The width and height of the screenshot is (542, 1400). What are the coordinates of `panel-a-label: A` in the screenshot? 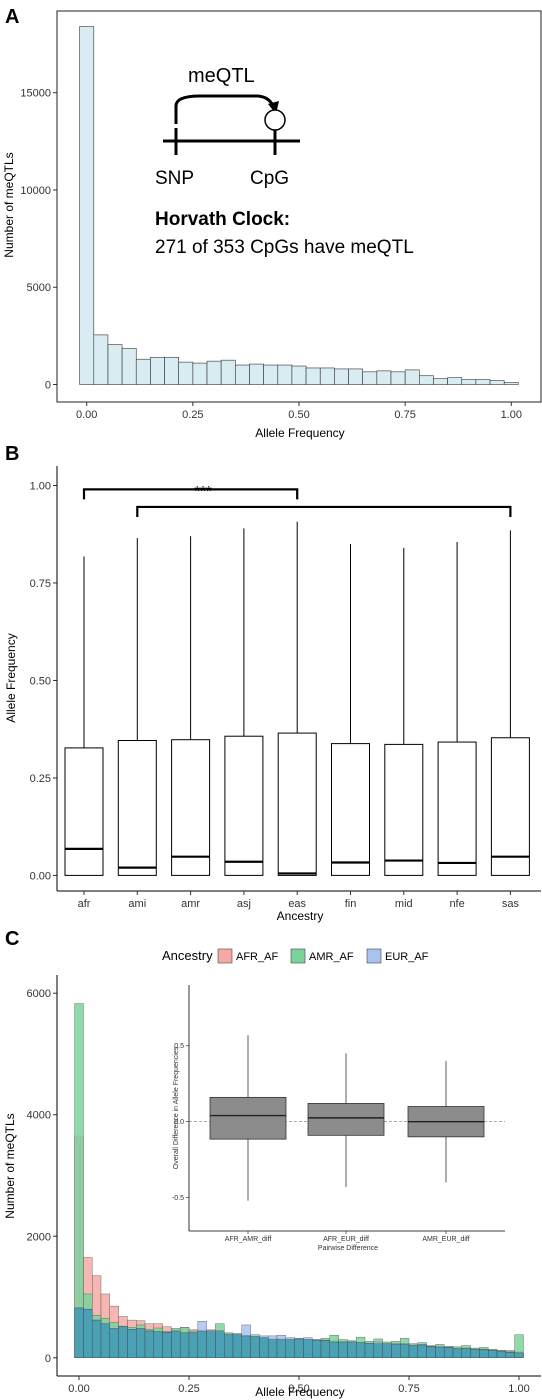 It's located at (12, 17).